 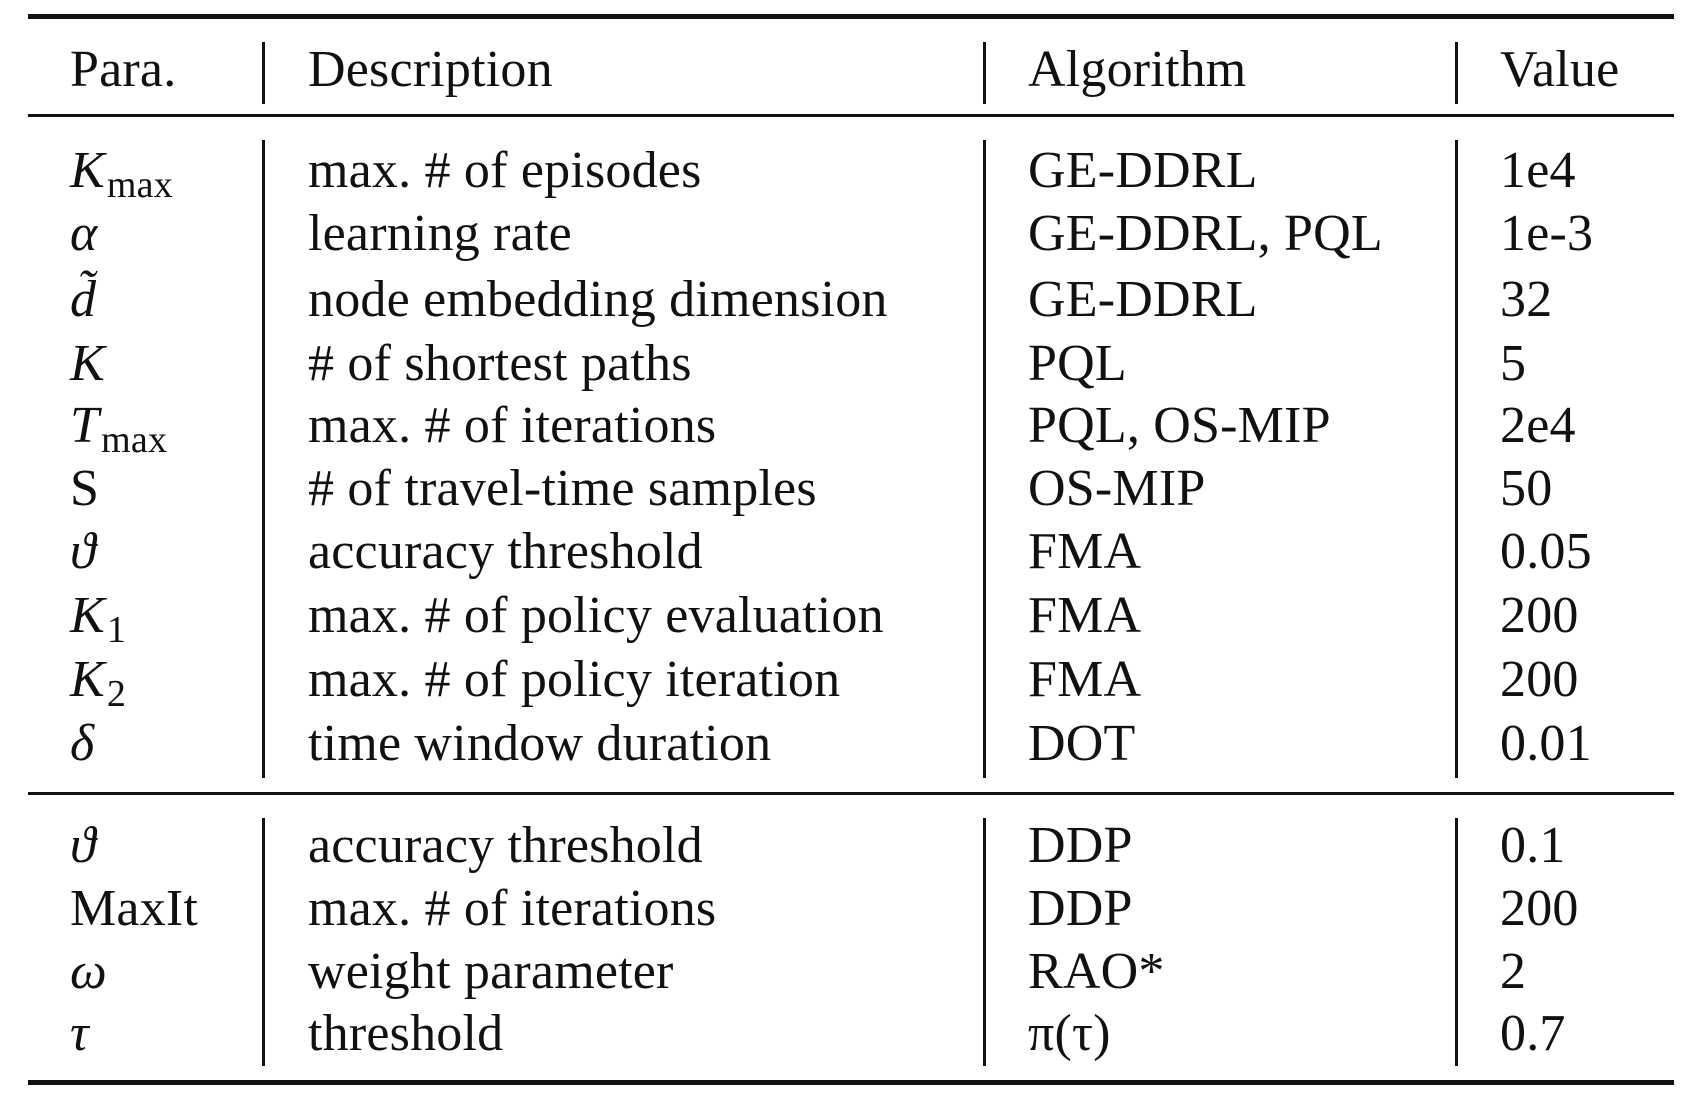 I want to click on param-description: max. # of policy evaluation, so click(x=596, y=615).